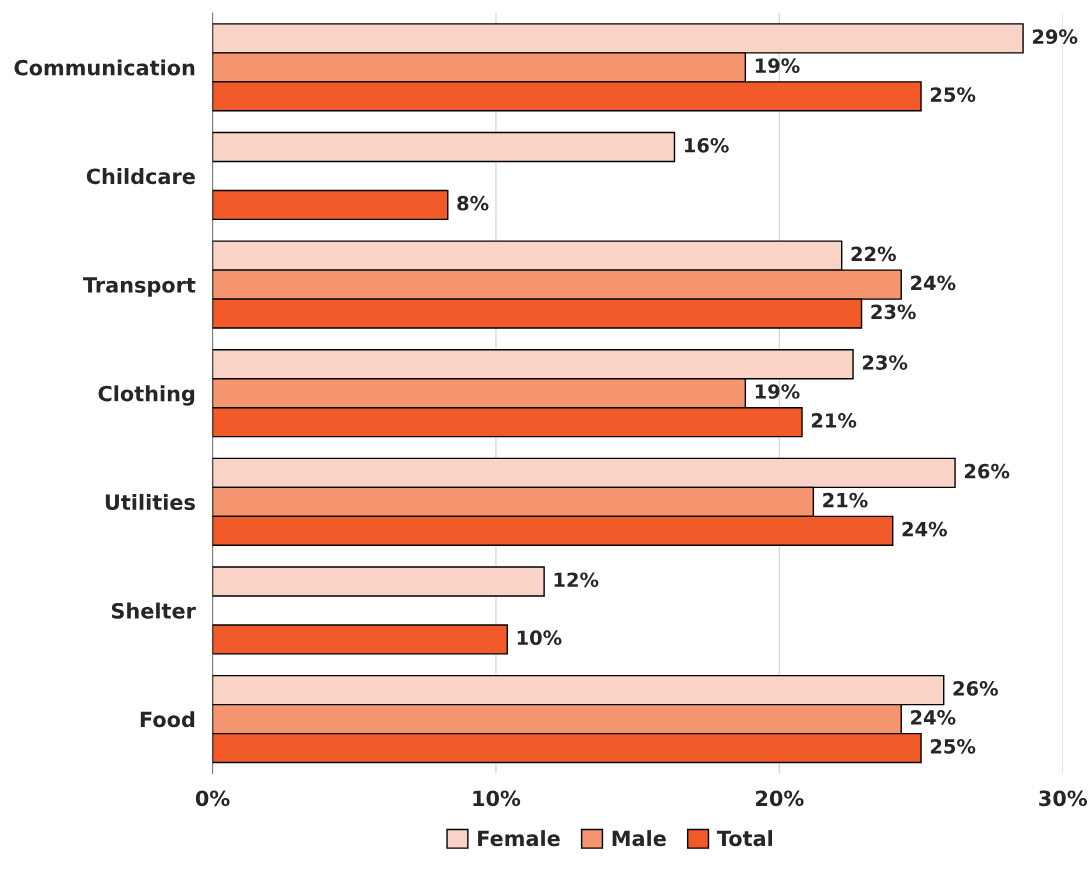 The width and height of the screenshot is (1090, 869). Describe the element at coordinates (780, 798) in the screenshot. I see `x-tick-label: 20%` at that location.